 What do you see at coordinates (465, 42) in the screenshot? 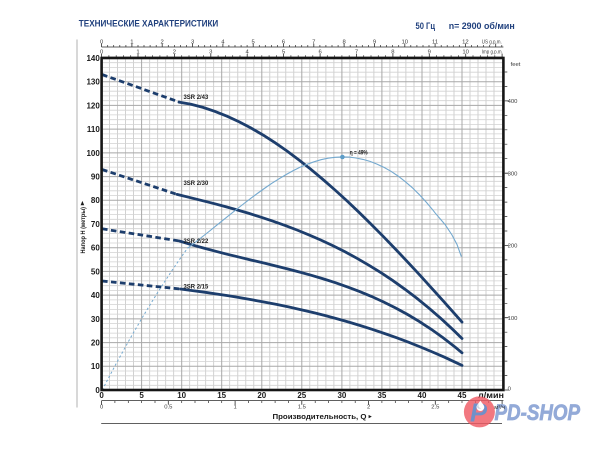
I see `svg-text: 12` at bounding box center [465, 42].